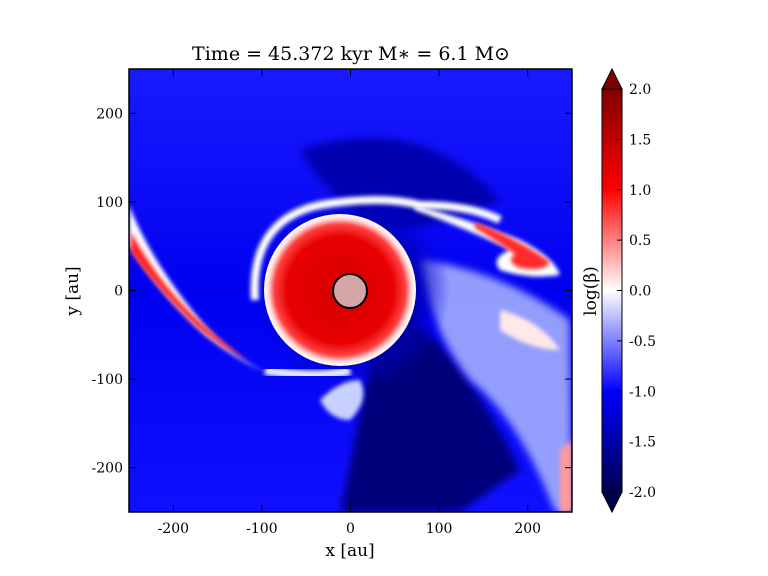 The height and width of the screenshot is (576, 768). Describe the element at coordinates (640, 241) in the screenshot. I see `colorbar-tick-label: 0.5` at that location.